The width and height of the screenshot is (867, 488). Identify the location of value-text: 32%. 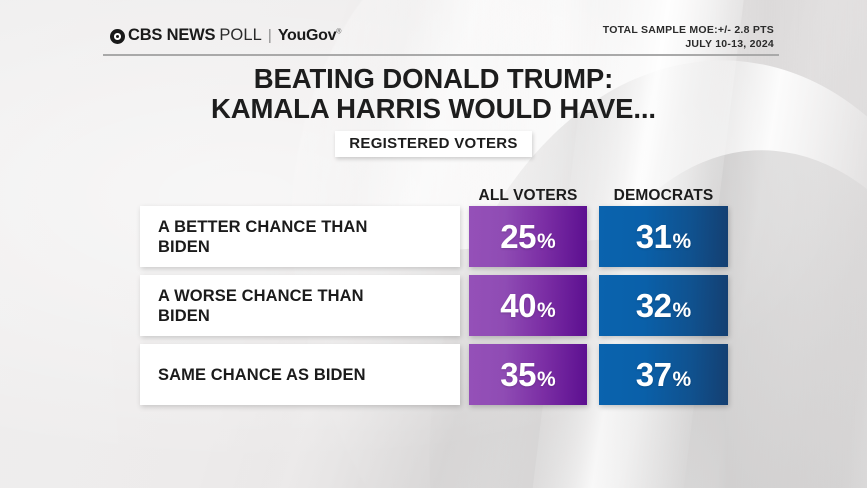
(663, 305).